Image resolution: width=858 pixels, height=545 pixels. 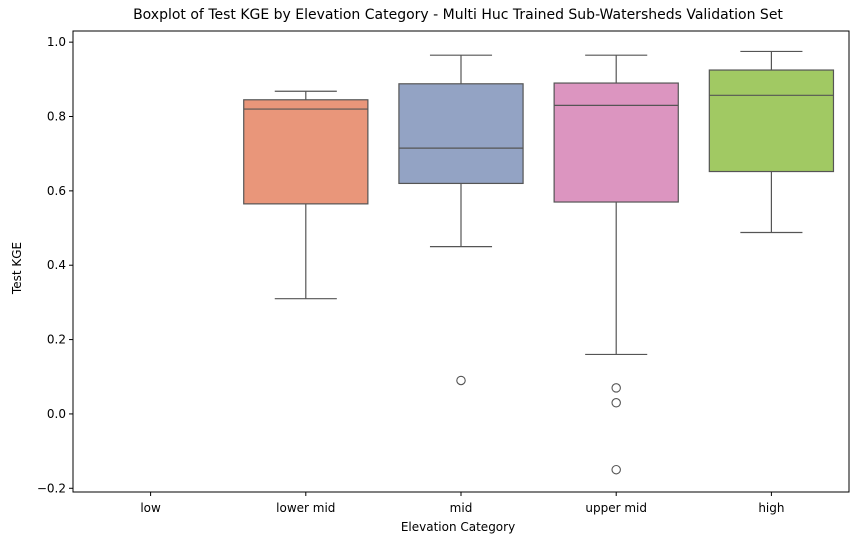 What do you see at coordinates (305, 508) in the screenshot?
I see `x-tick-label: lower mid` at bounding box center [305, 508].